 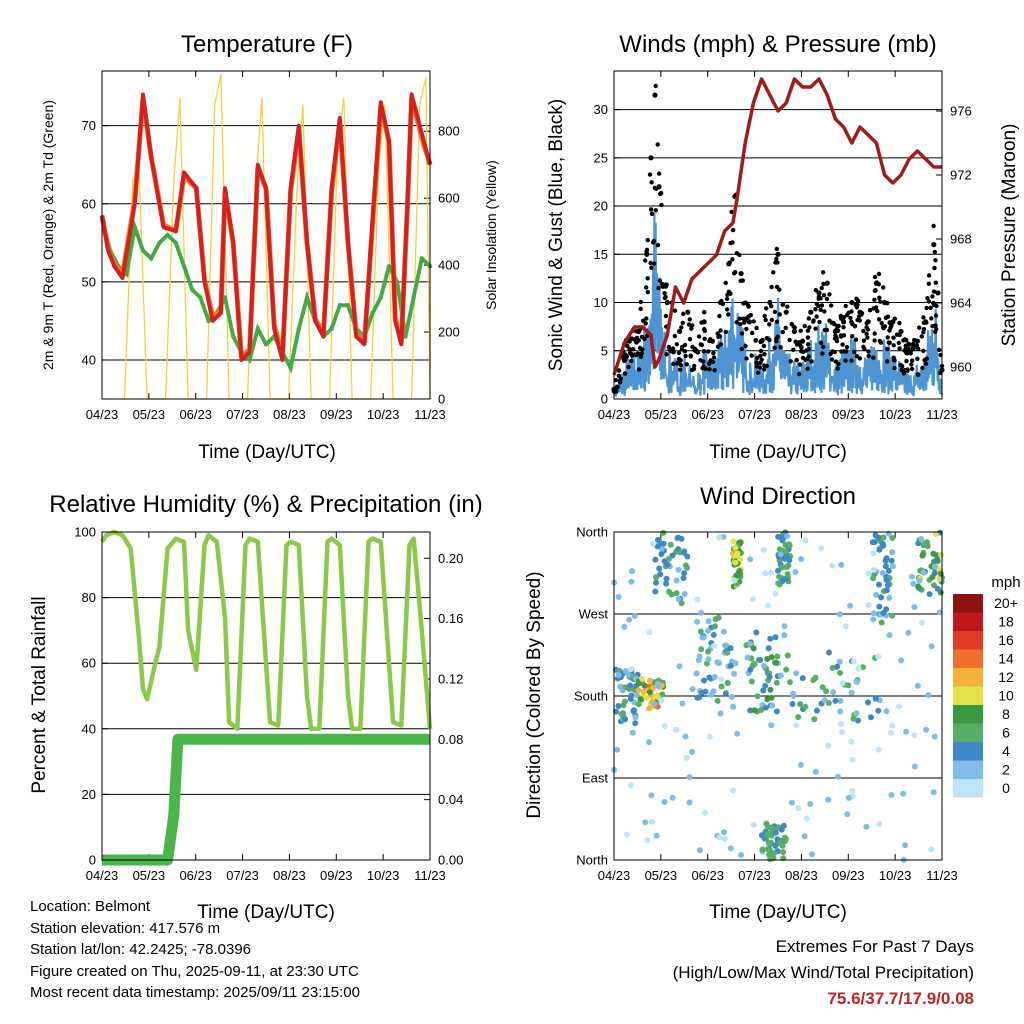 What do you see at coordinates (777, 44) in the screenshot?
I see `winds-title: Winds (mph) & Pressure (mb)` at bounding box center [777, 44].